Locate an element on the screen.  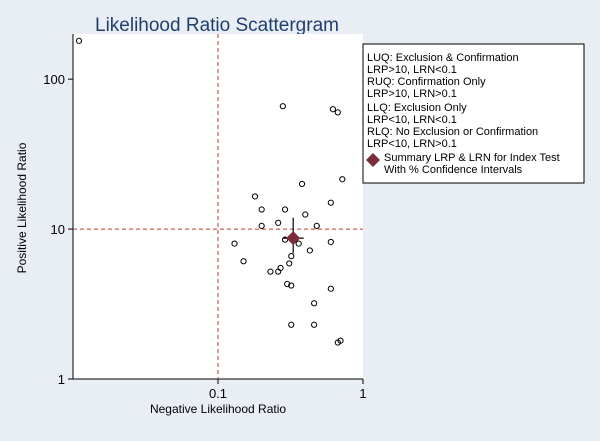
summary-estimate is located at coordinates (293, 235).